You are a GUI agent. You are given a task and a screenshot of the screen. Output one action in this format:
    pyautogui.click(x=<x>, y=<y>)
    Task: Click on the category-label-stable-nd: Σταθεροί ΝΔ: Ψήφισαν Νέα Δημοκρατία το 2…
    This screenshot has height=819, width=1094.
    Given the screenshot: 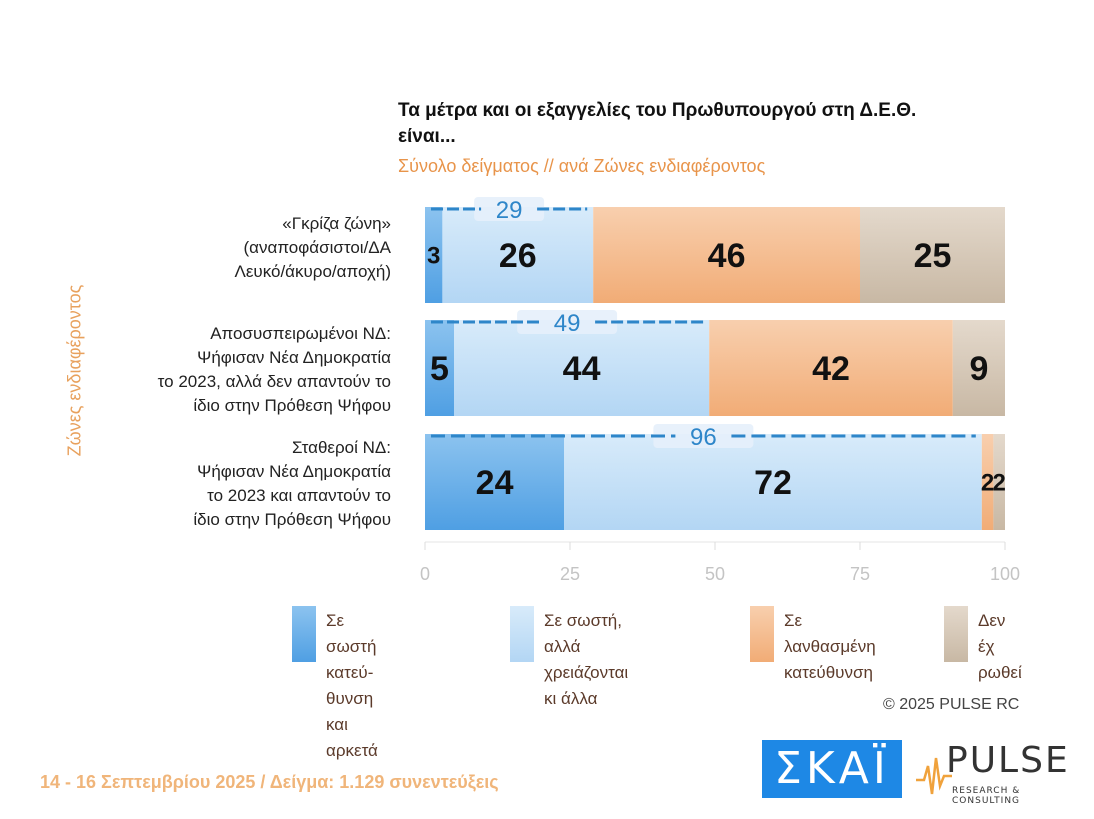 What is the action you would take?
    pyautogui.click(x=292, y=484)
    